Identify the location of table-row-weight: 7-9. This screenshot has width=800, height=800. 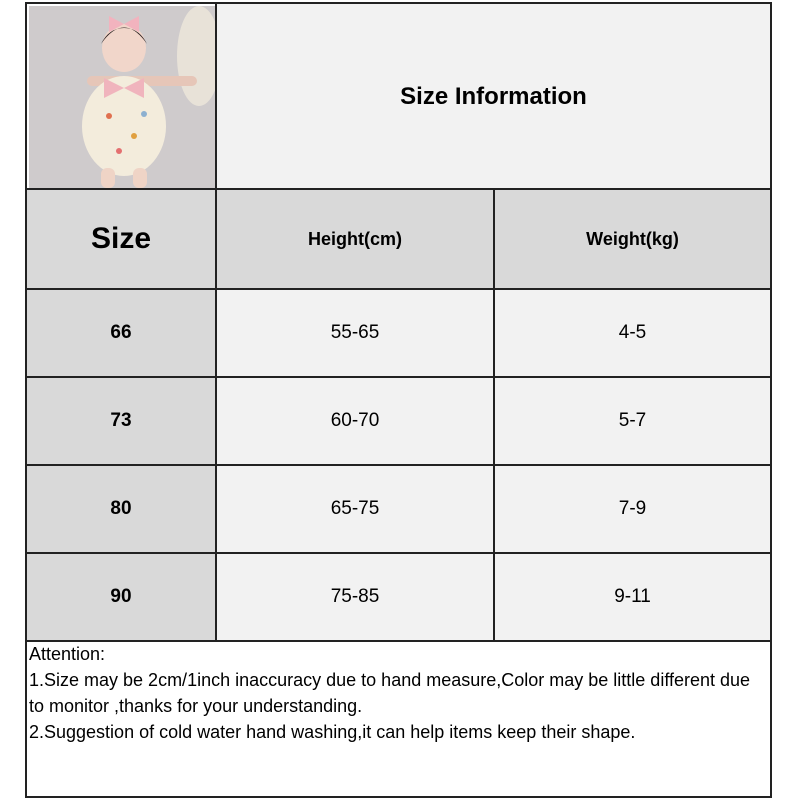
(632, 509).